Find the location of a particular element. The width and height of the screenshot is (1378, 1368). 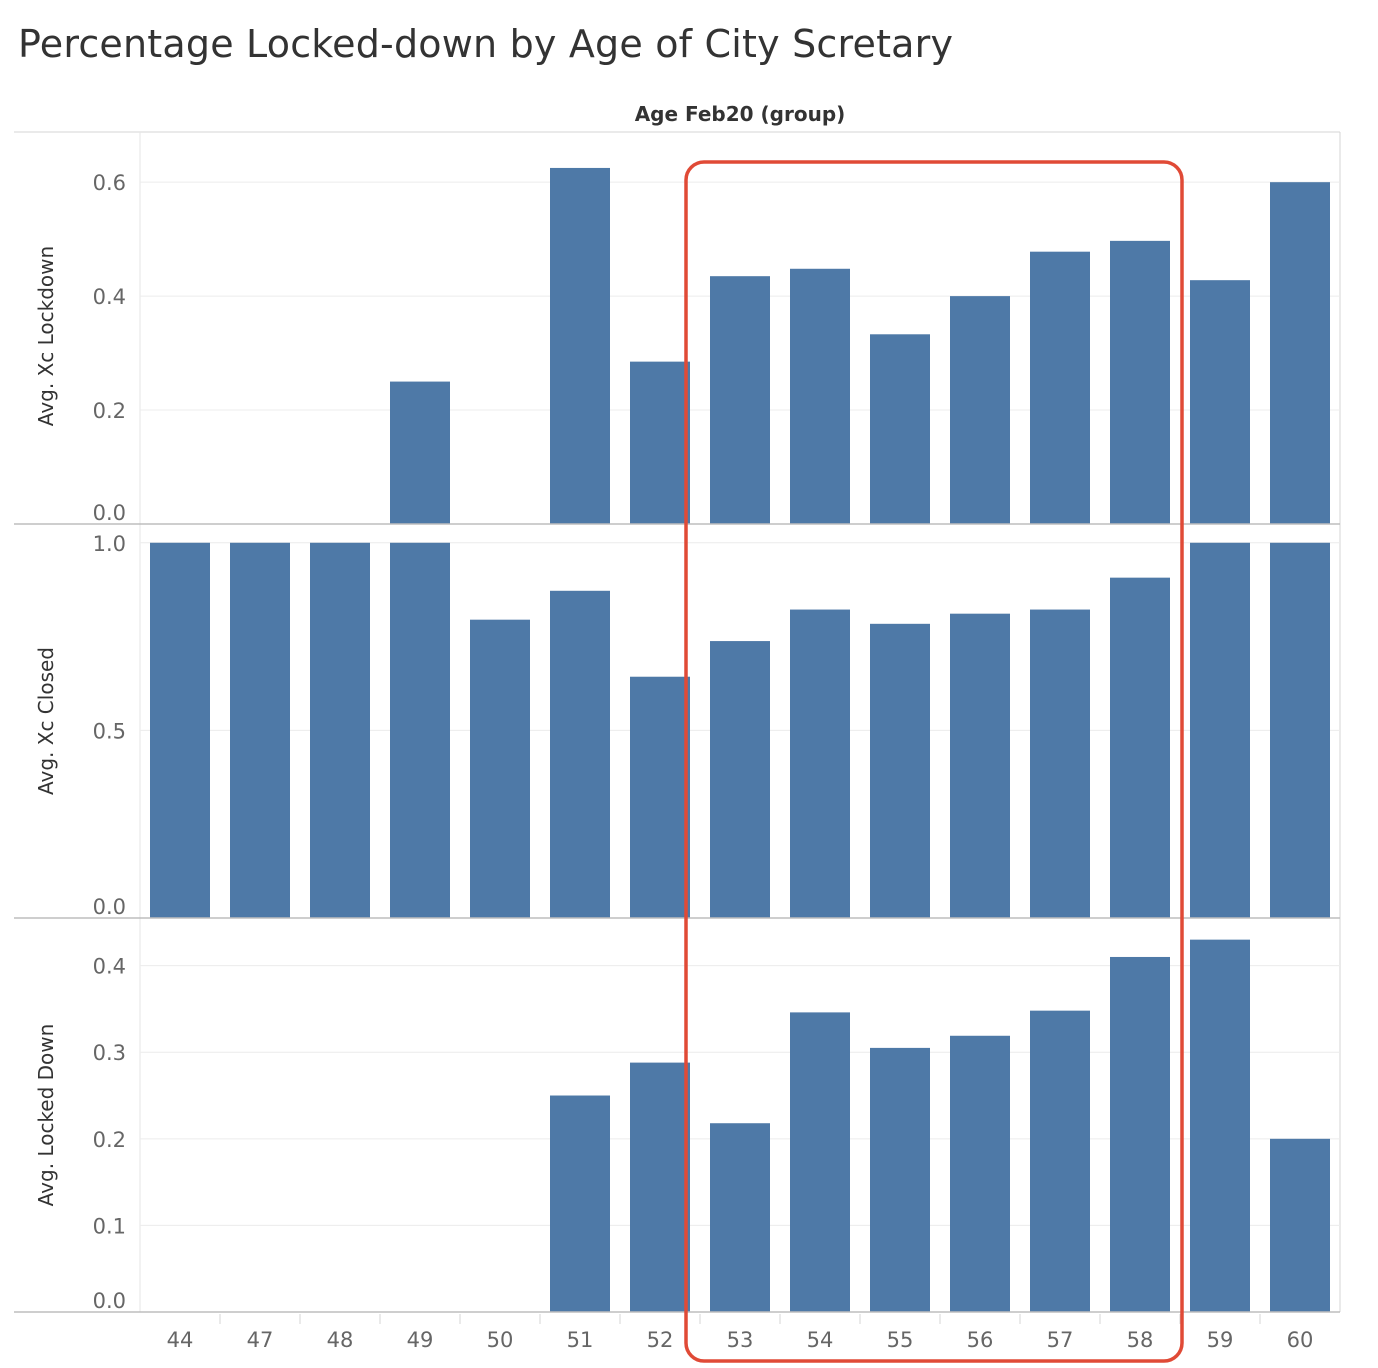

y-tick-label: 0.1 is located at coordinates (109, 1226).